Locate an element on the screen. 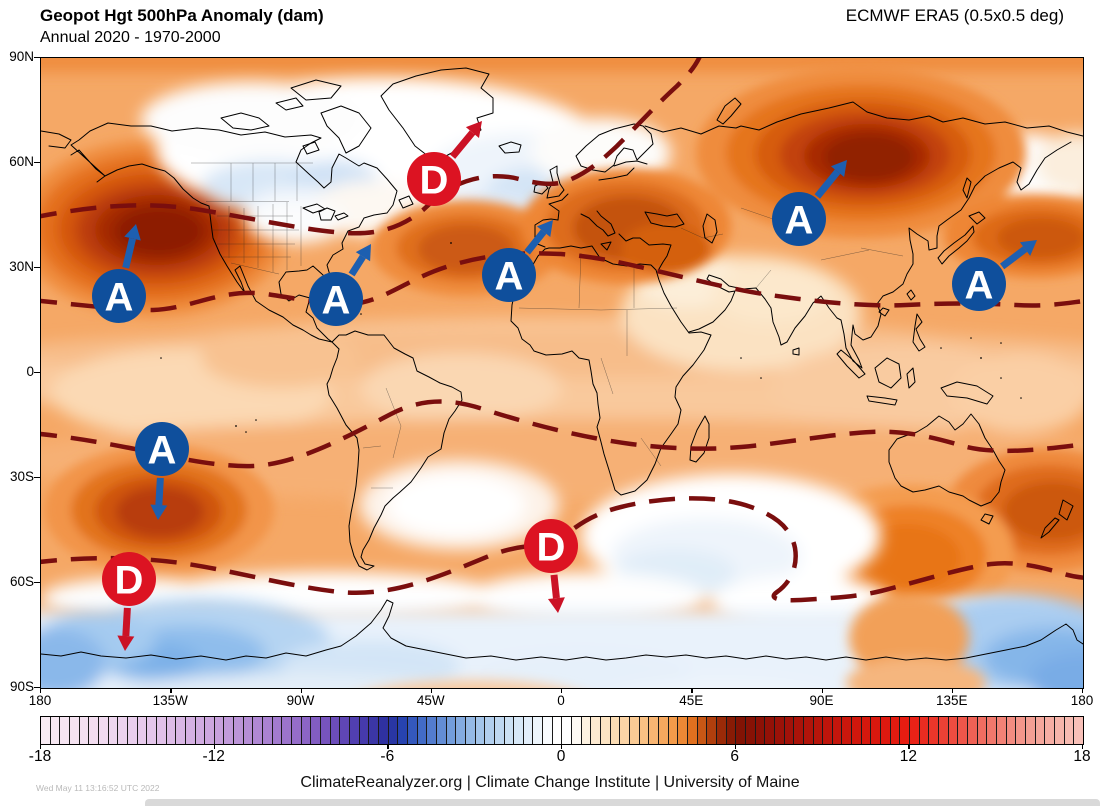  high-anomaly-west-atlantic-circle is located at coordinates (336, 299).